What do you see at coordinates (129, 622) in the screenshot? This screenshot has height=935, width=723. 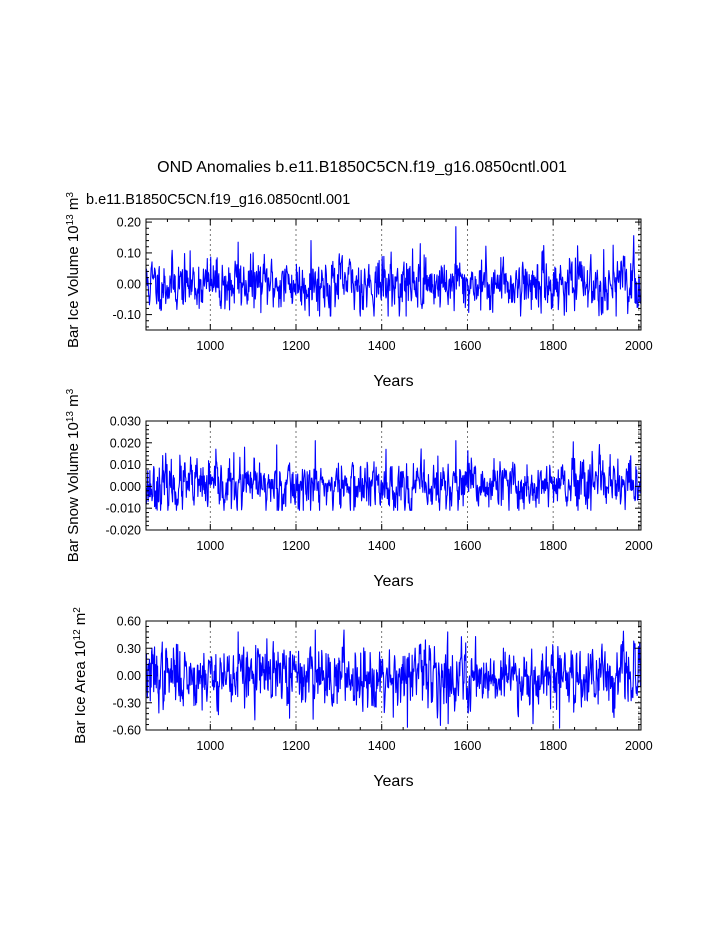 I see `y-tick-label: 0.60` at bounding box center [129, 622].